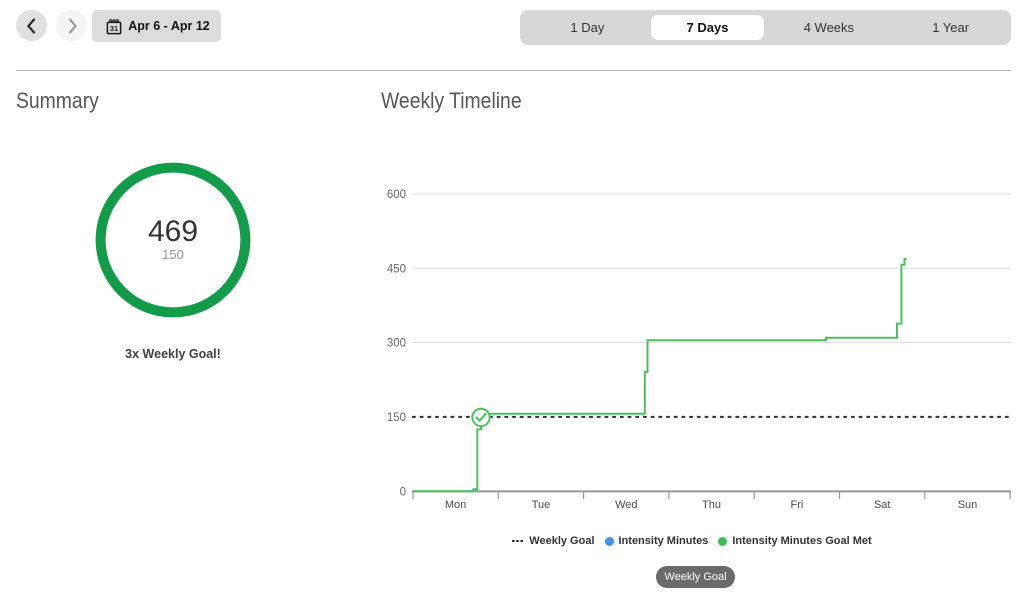  I want to click on svg-text: Tue, so click(541, 505).